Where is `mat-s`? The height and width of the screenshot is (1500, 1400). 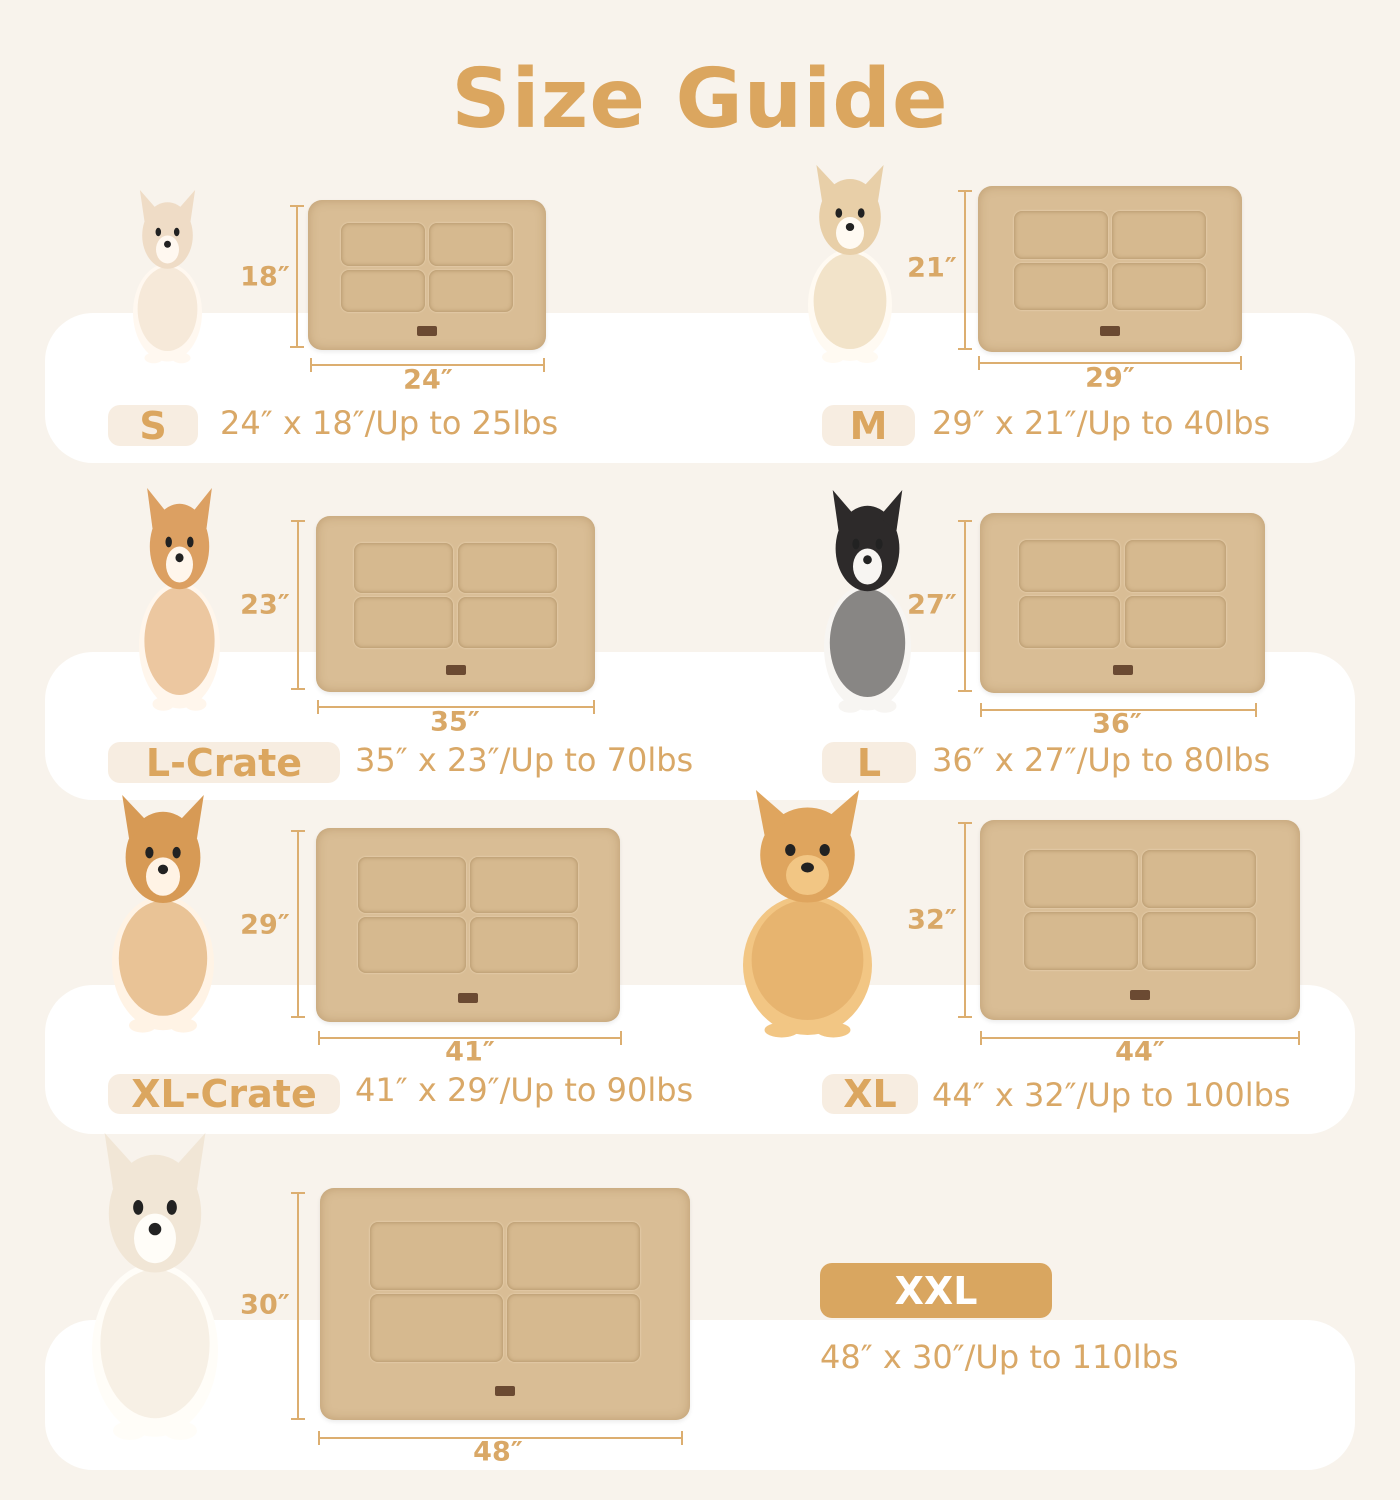 mat-s is located at coordinates (427, 275).